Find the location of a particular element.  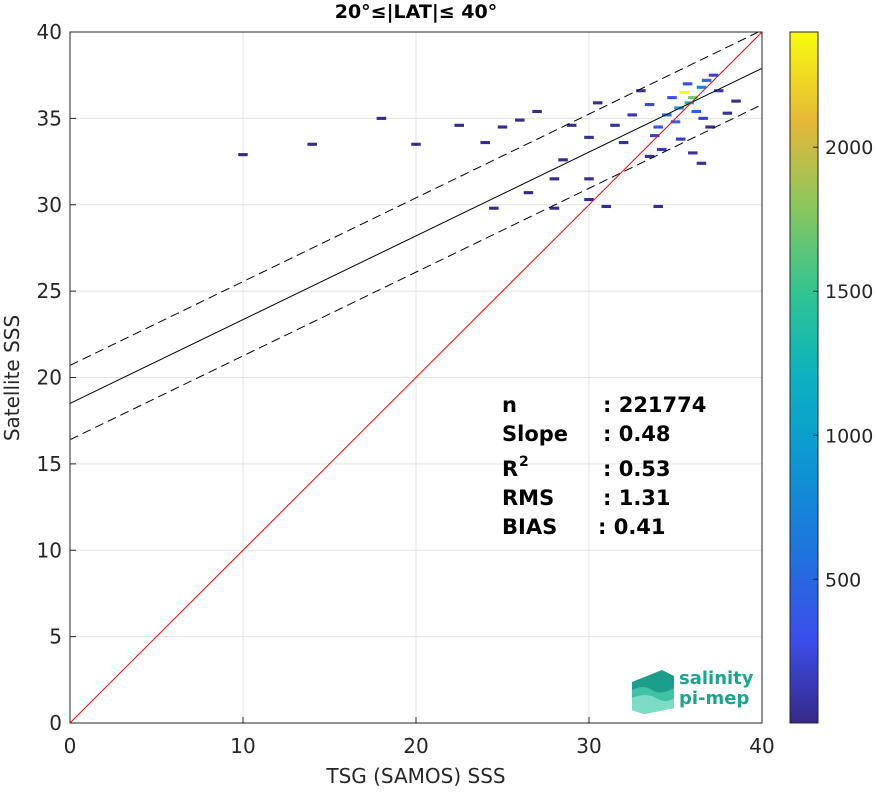

y-axis-label: Satellite SSS is located at coordinates (12, 378).